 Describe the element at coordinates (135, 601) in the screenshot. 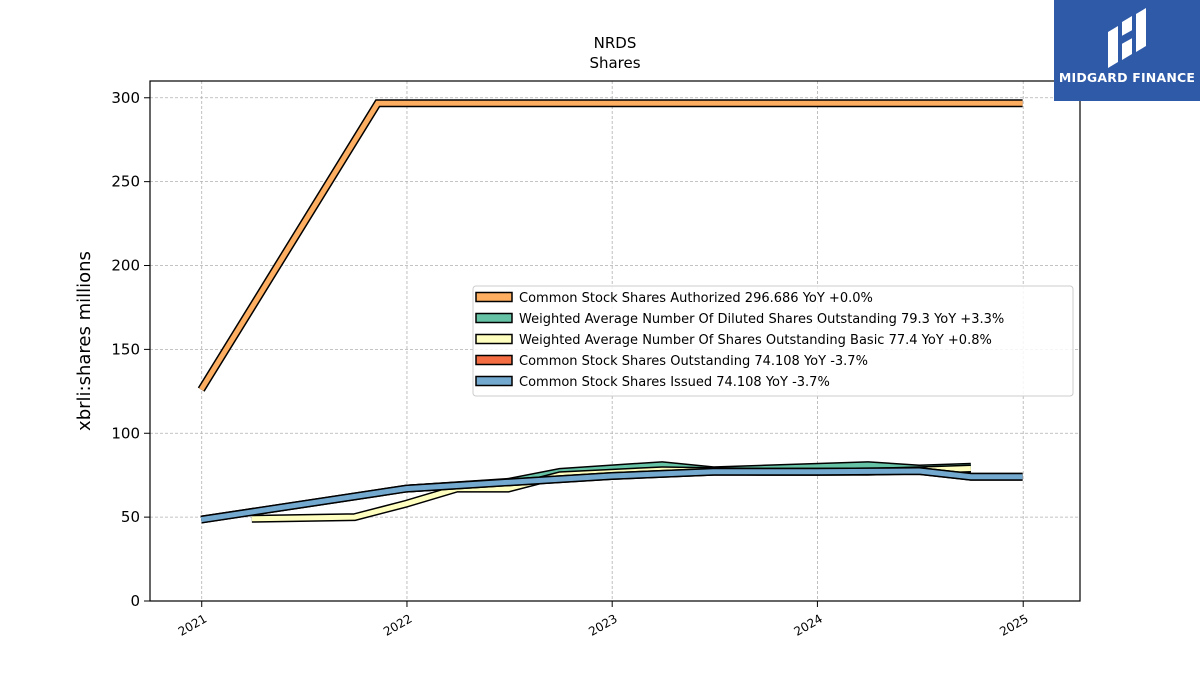

I see `y-tick-label: 0` at that location.